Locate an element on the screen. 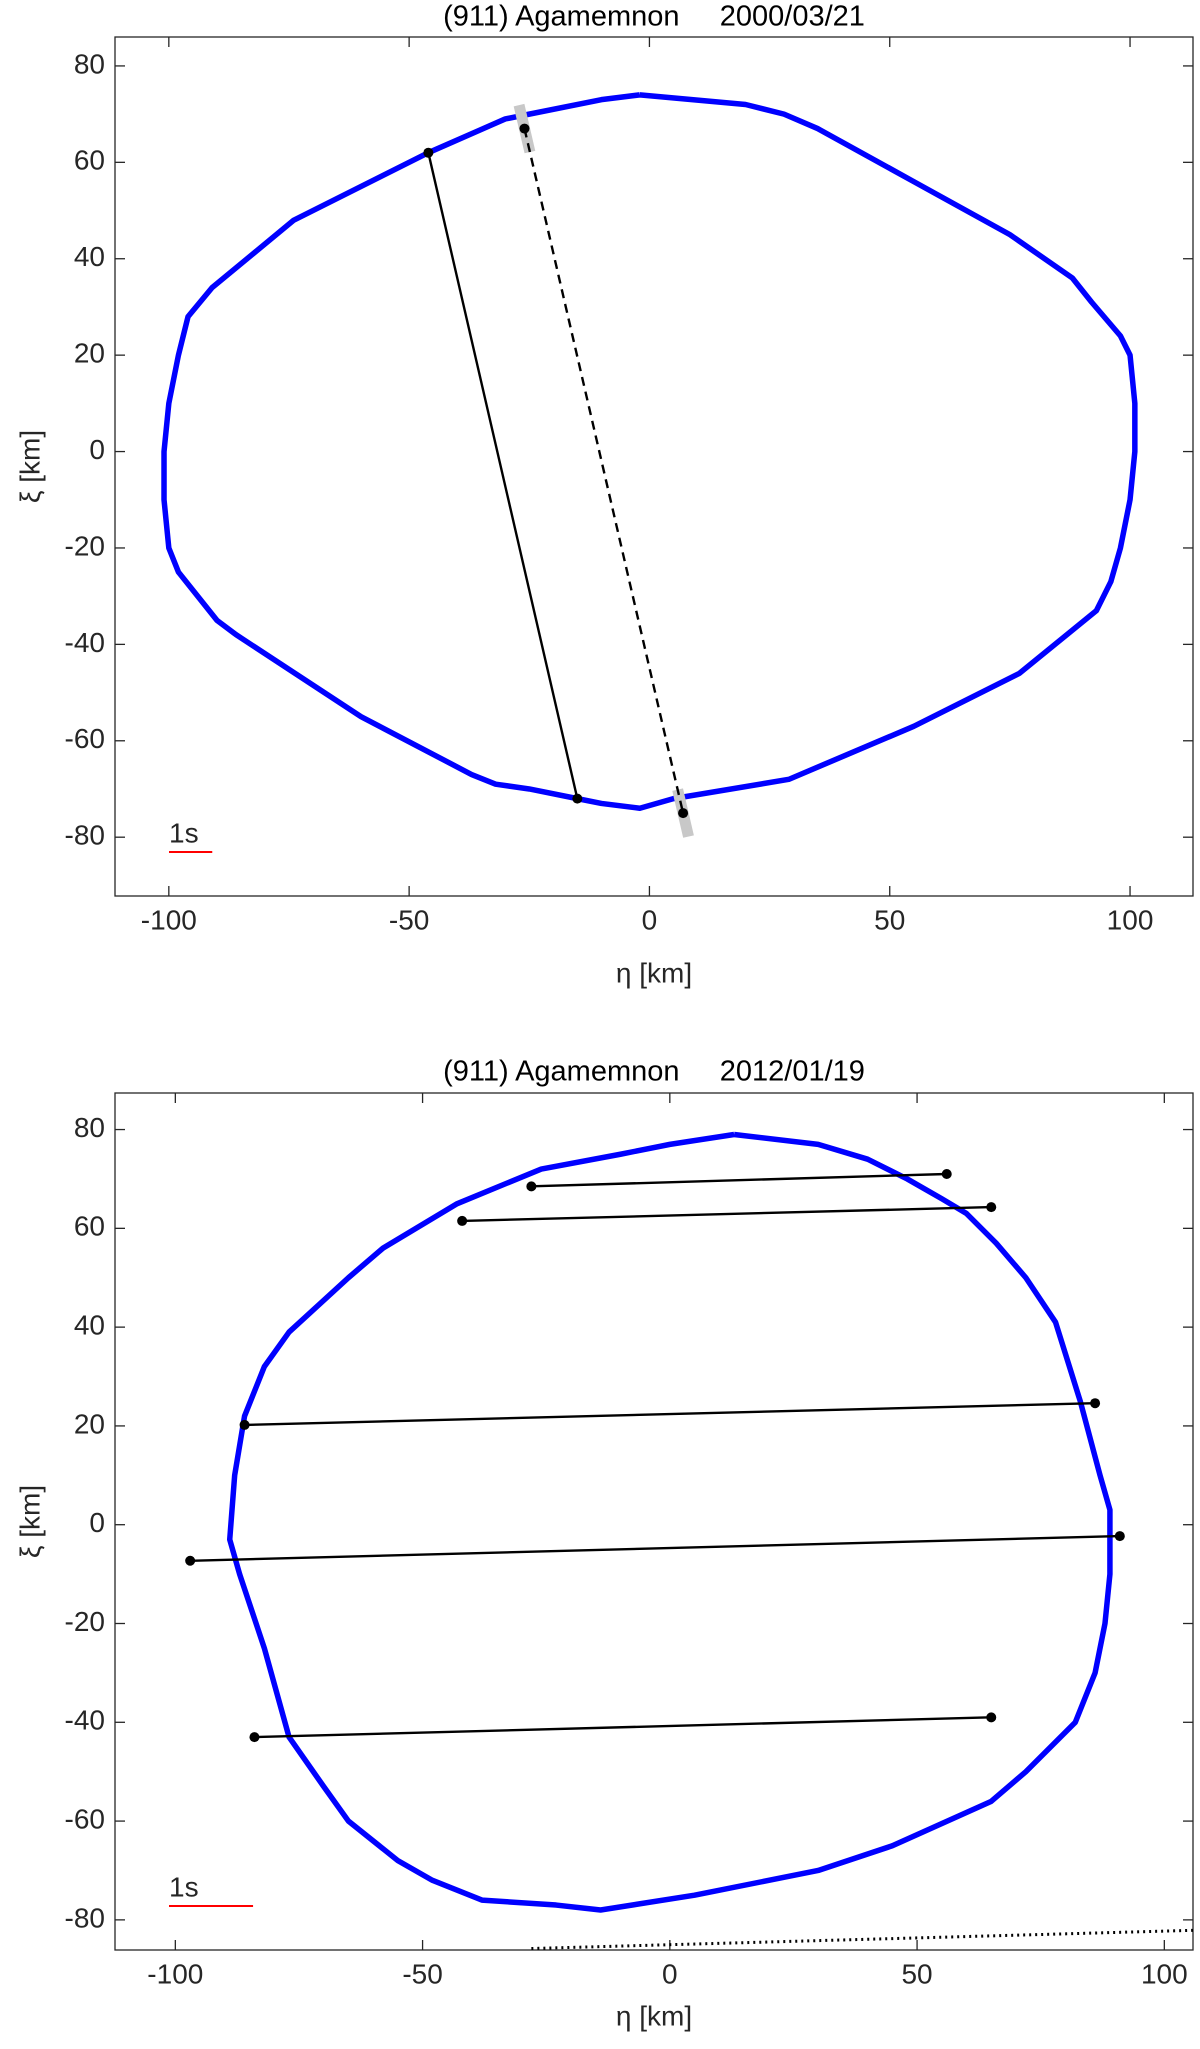 The height and width of the screenshot is (2049, 1200). chart-title: (911) Agamemnon 2012/01/19 is located at coordinates (654, 1072).